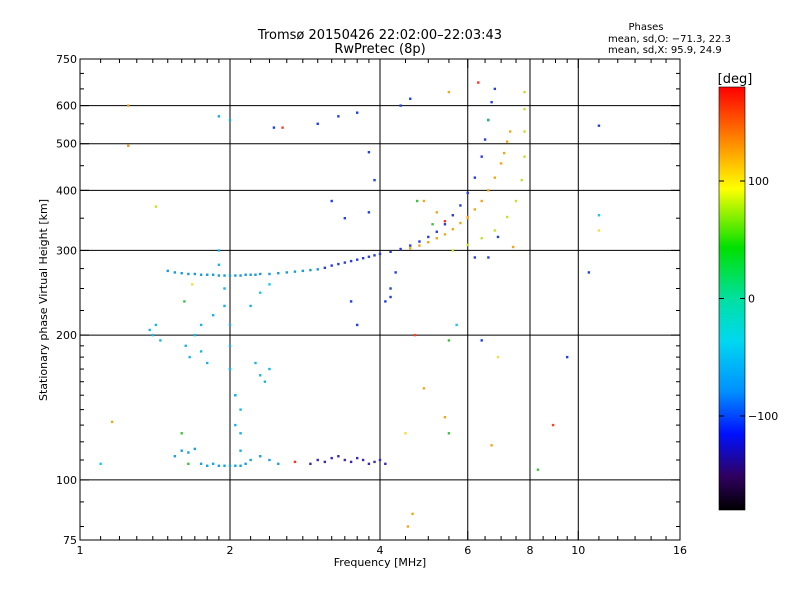 The image size is (800, 600). I want to click on stats-line-o: mean, sd,O: −71.3, 22.3, so click(669, 39).